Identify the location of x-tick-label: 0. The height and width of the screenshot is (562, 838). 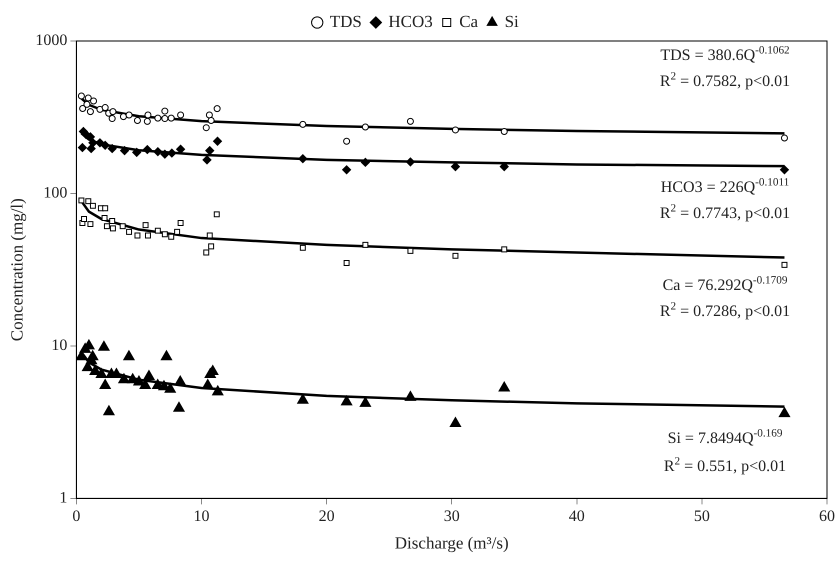
(76, 517).